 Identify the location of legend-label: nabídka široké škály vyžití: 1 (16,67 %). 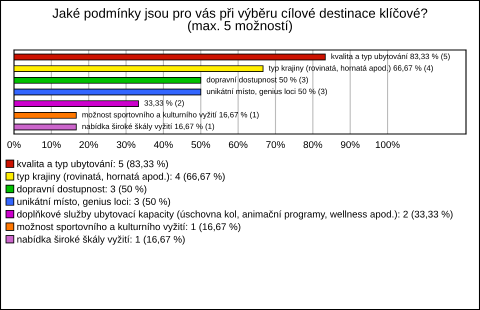
(101, 240).